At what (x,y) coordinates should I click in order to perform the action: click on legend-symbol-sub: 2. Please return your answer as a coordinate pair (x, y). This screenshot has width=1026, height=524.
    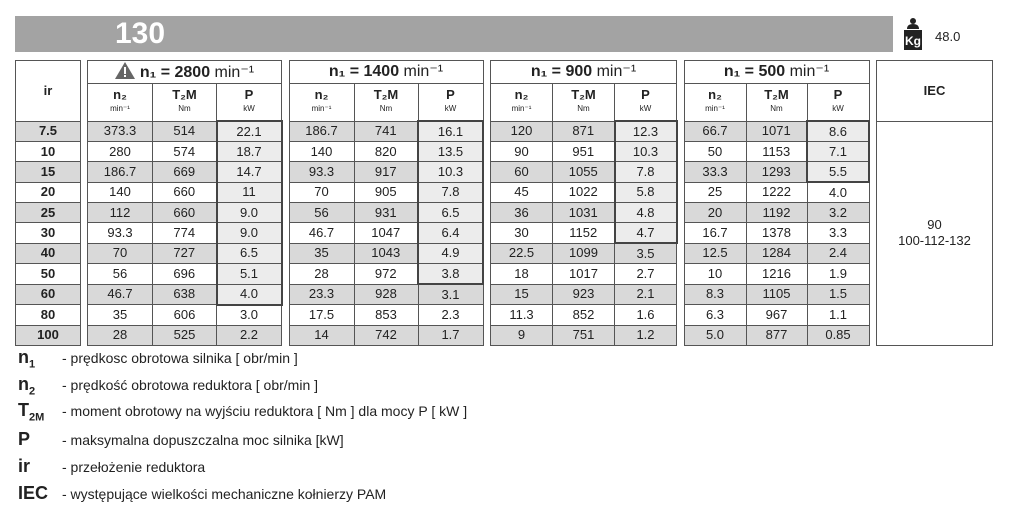
    Looking at the image, I should click on (32, 391).